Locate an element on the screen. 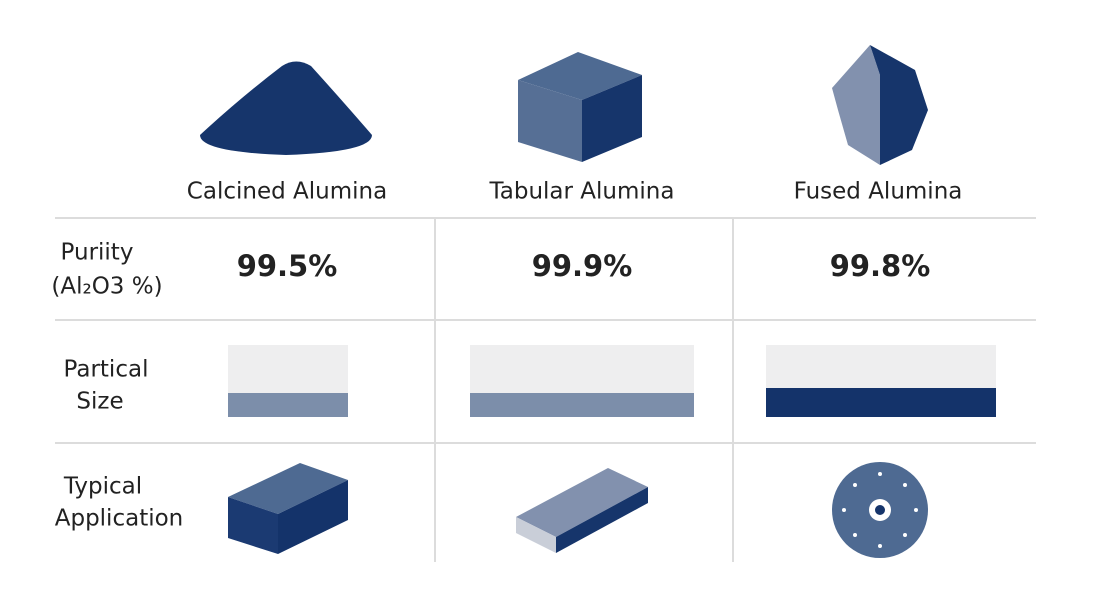 This screenshot has height=608, width=1094. column-header: Tabular Alumina is located at coordinates (582, 192).